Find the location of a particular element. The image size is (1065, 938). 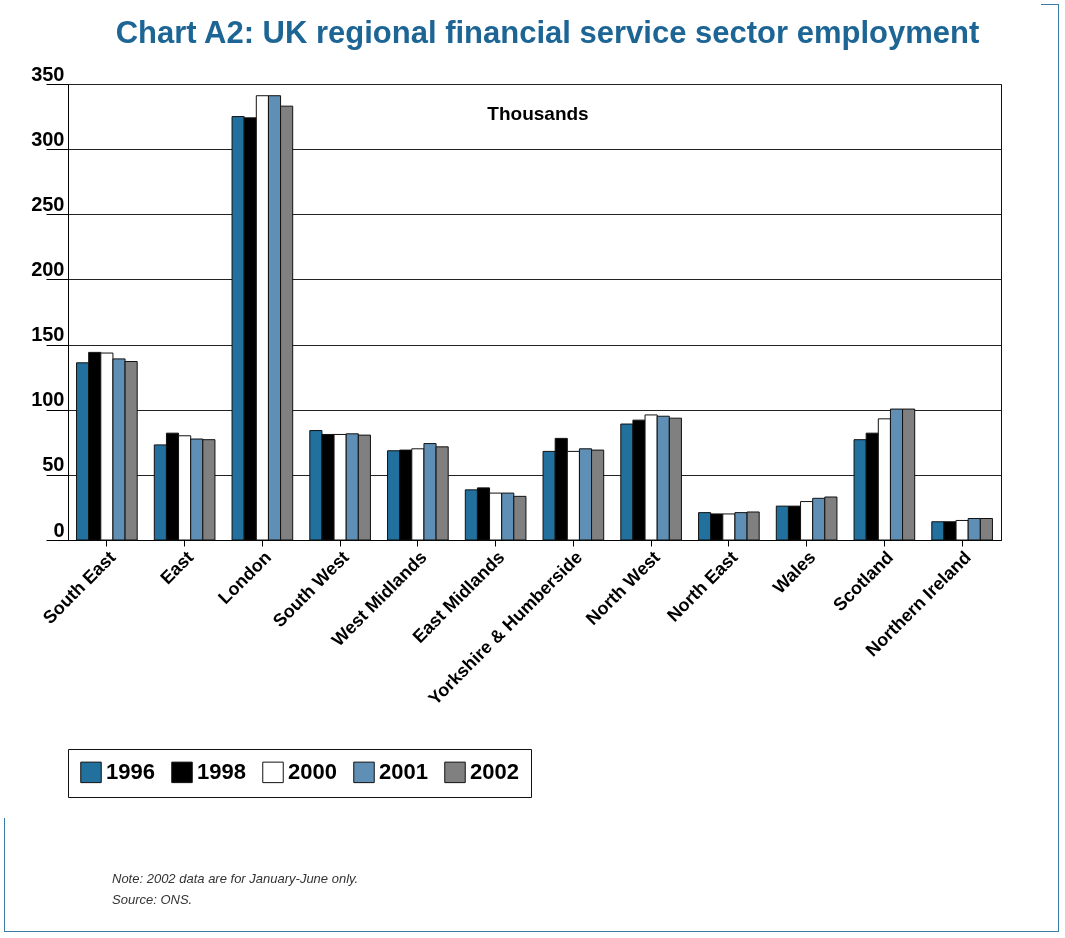

y-tick-label: 100 is located at coordinates (48, 399).